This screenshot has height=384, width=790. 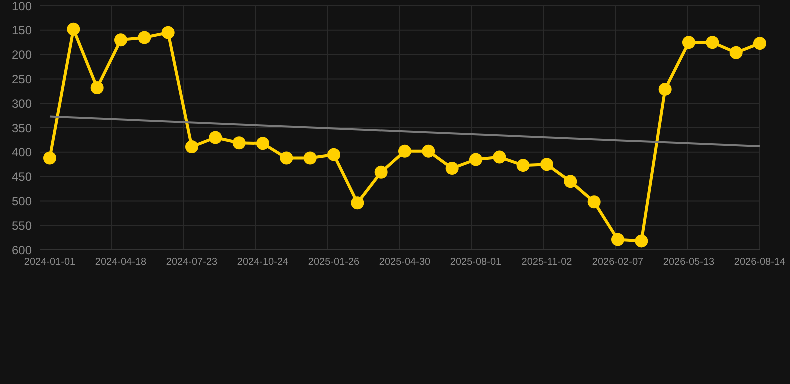 I want to click on x-tick-label: 2025-01-26, so click(x=334, y=262).